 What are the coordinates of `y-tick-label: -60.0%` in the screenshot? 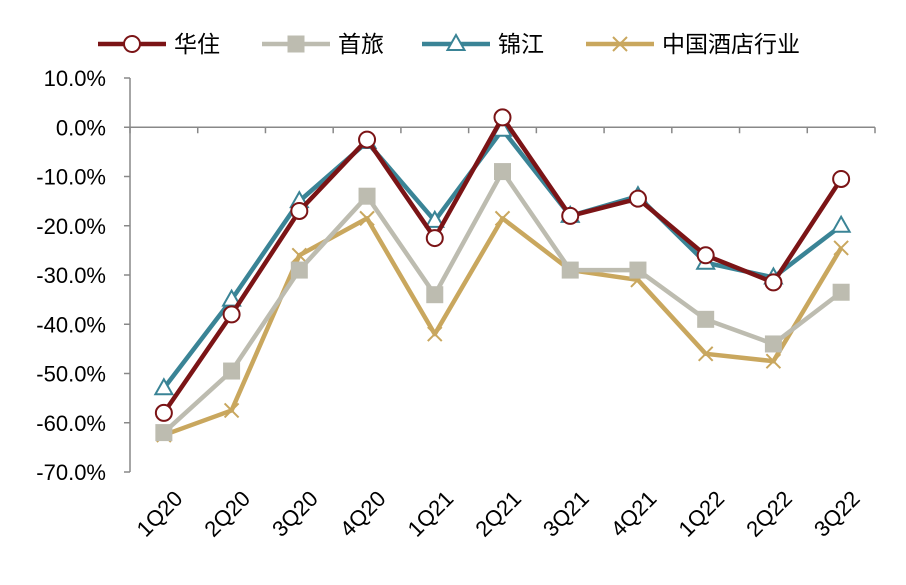 It's located at (71, 423).